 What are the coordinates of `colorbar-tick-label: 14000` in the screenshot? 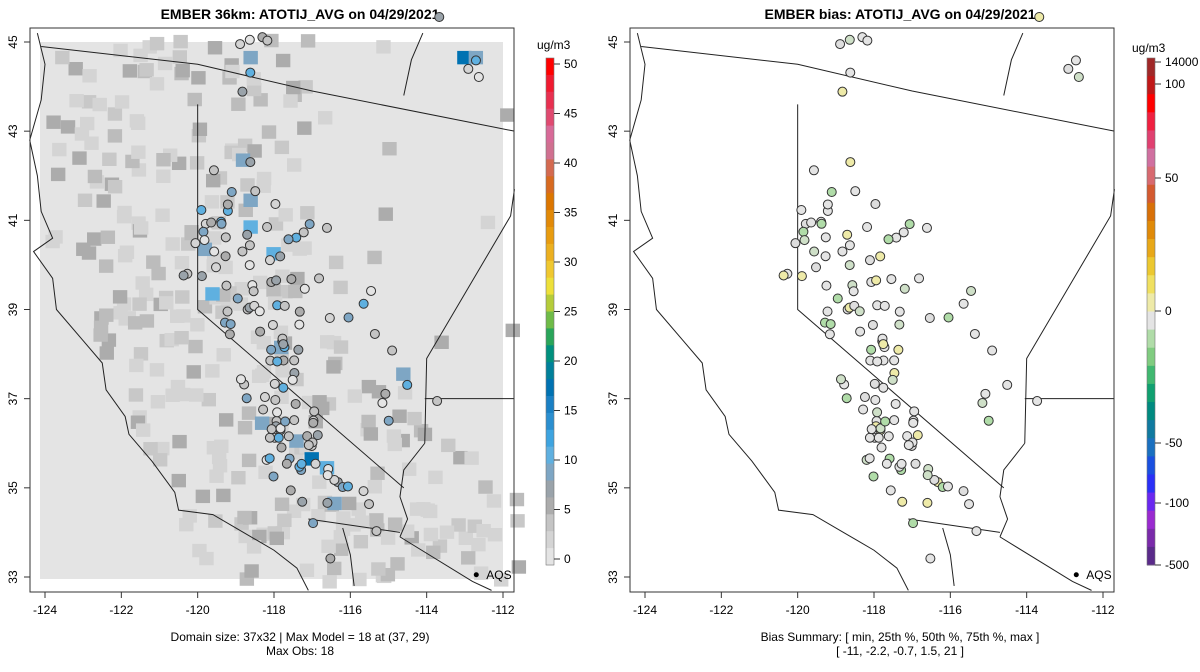 It's located at (1182, 62).